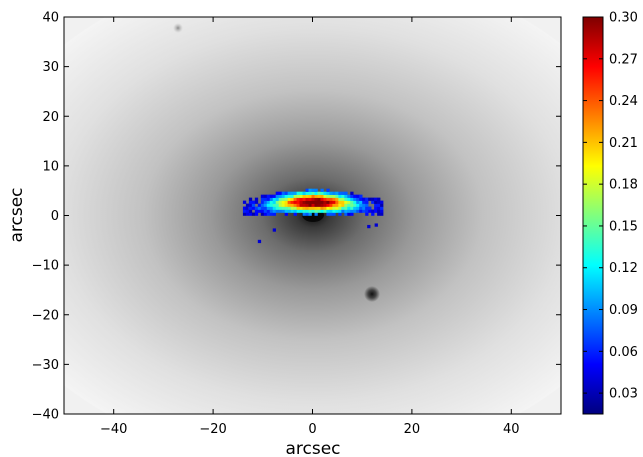 The image size is (643, 457). Describe the element at coordinates (372, 294) in the screenshot. I see `point-source-companion` at that location.